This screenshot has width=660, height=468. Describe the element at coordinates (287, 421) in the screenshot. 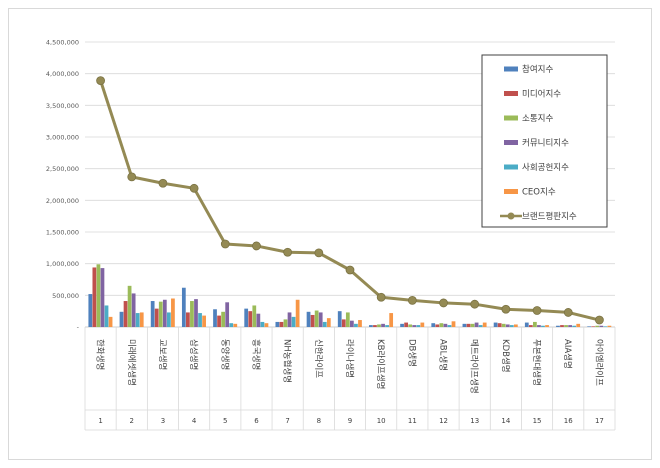

I see `category-index: 7` at that location.